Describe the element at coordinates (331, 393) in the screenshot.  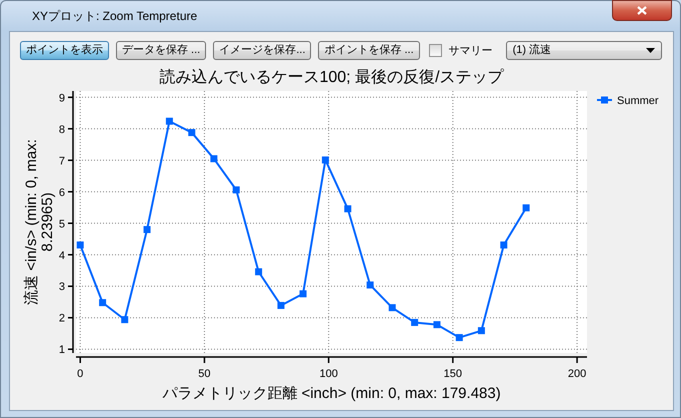
I see `x-axis-title: パラメトリック距離 <inch> (min: 0, max: 179.483)` at that location.